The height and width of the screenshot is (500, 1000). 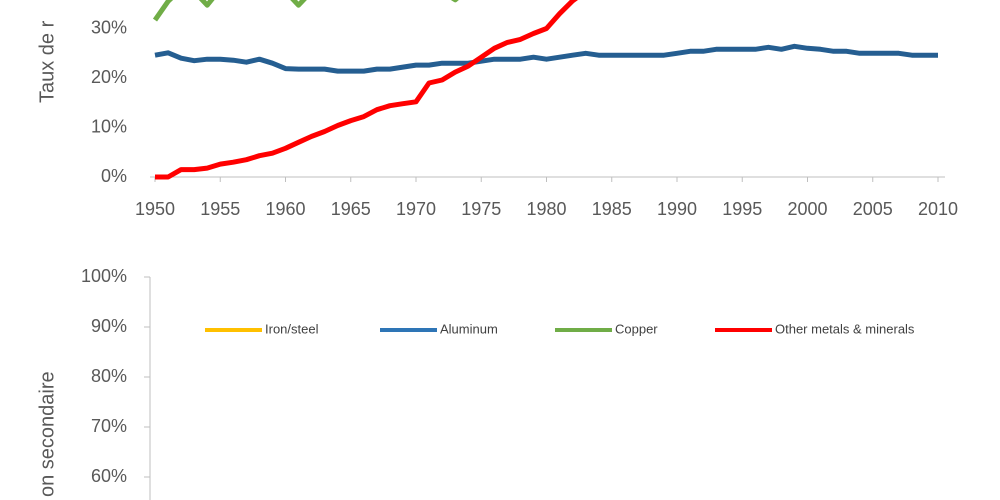 What do you see at coordinates (47, 61) in the screenshot?
I see `y-axis-title: Taux de r` at bounding box center [47, 61].